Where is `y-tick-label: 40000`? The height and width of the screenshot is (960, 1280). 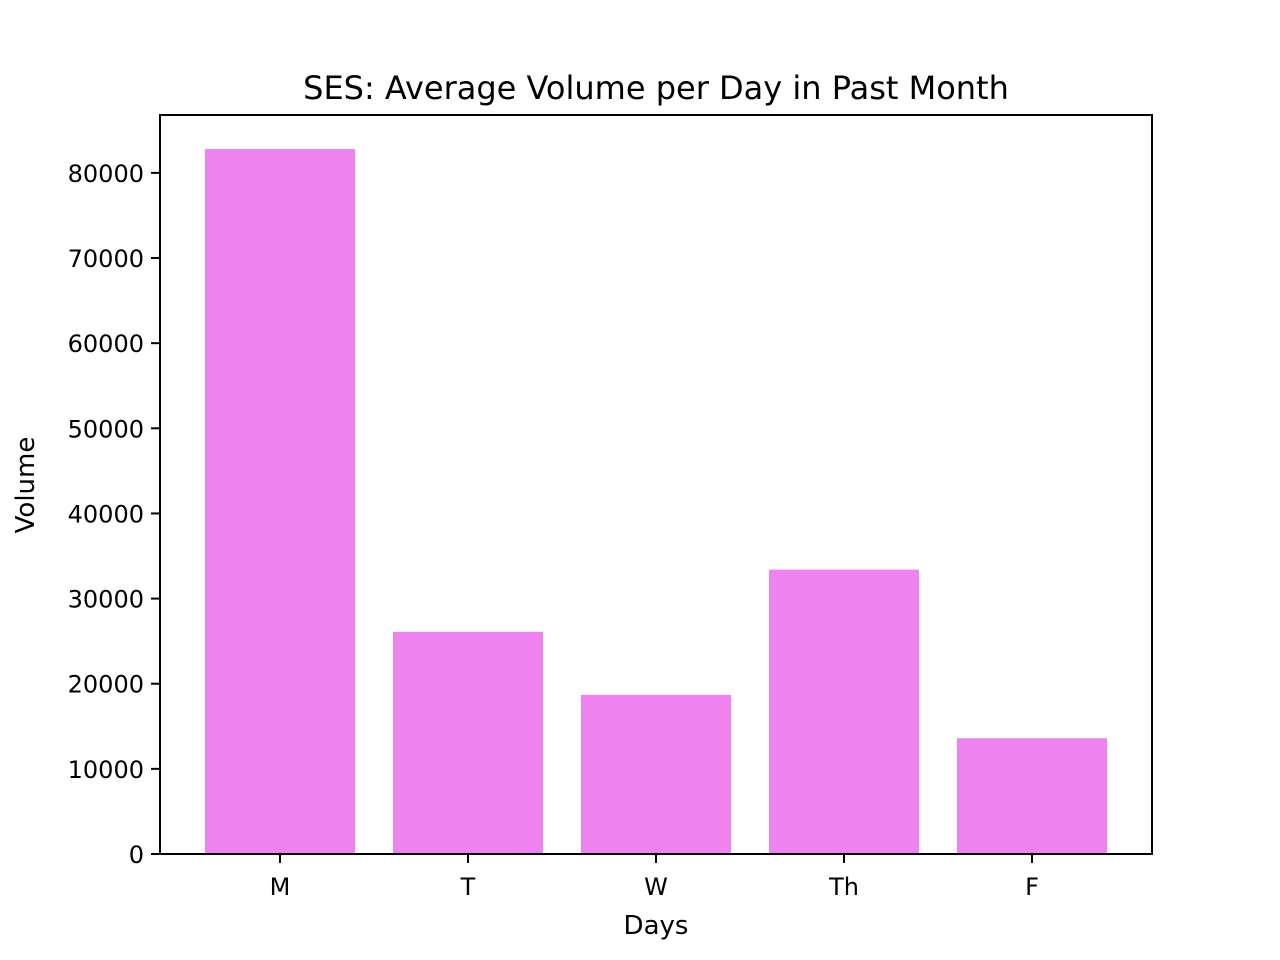
y-tick-label: 40000 is located at coordinates (106, 514).